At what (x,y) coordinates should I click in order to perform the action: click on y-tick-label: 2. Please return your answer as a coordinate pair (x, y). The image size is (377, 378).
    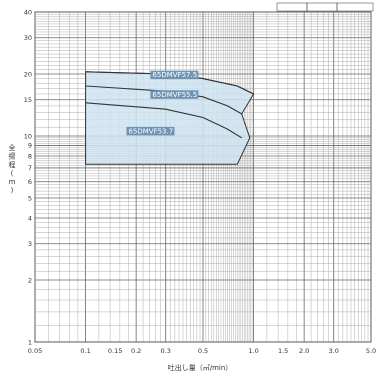
    Looking at the image, I should click on (30, 280).